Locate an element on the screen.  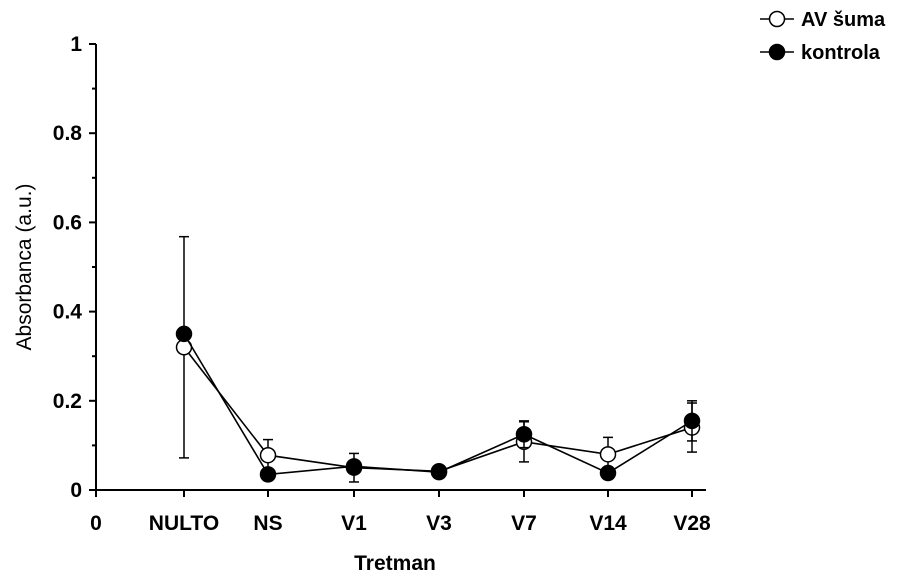
legend-item: AV šuma is located at coordinates (823, 20).